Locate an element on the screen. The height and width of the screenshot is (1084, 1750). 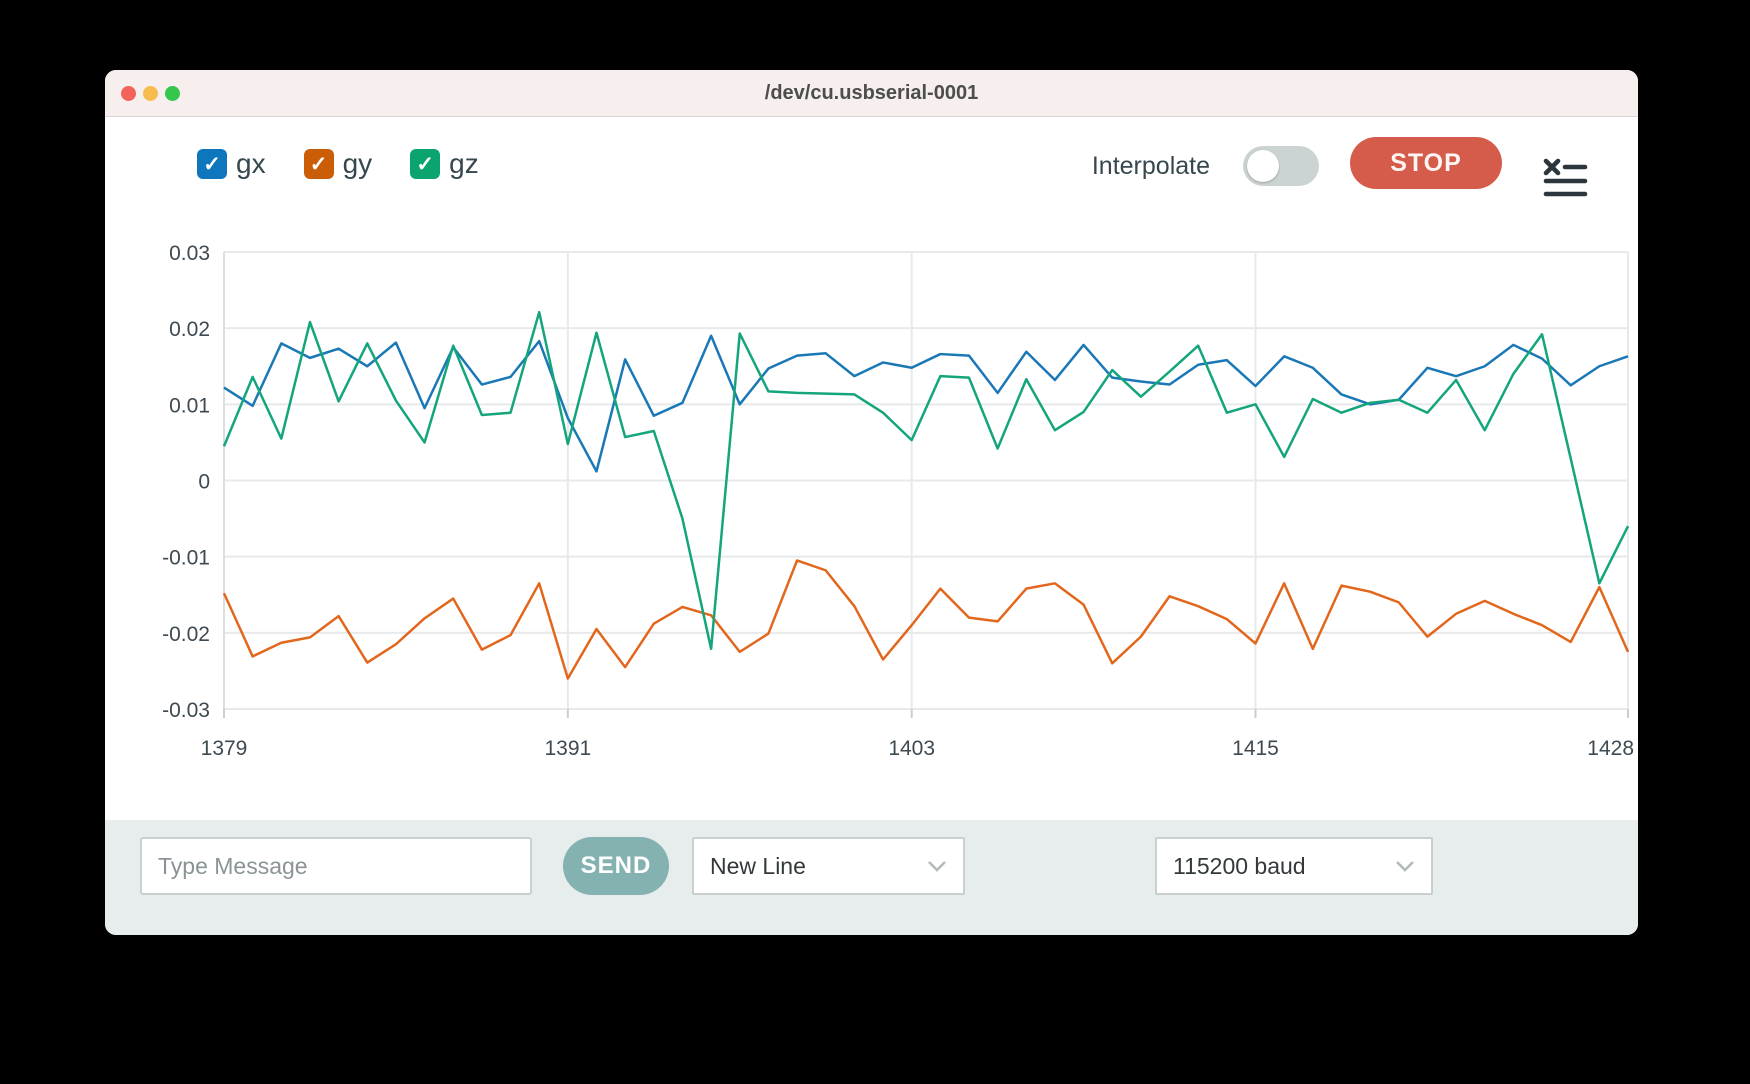
legend-label-gy: gy is located at coordinates (357, 163).